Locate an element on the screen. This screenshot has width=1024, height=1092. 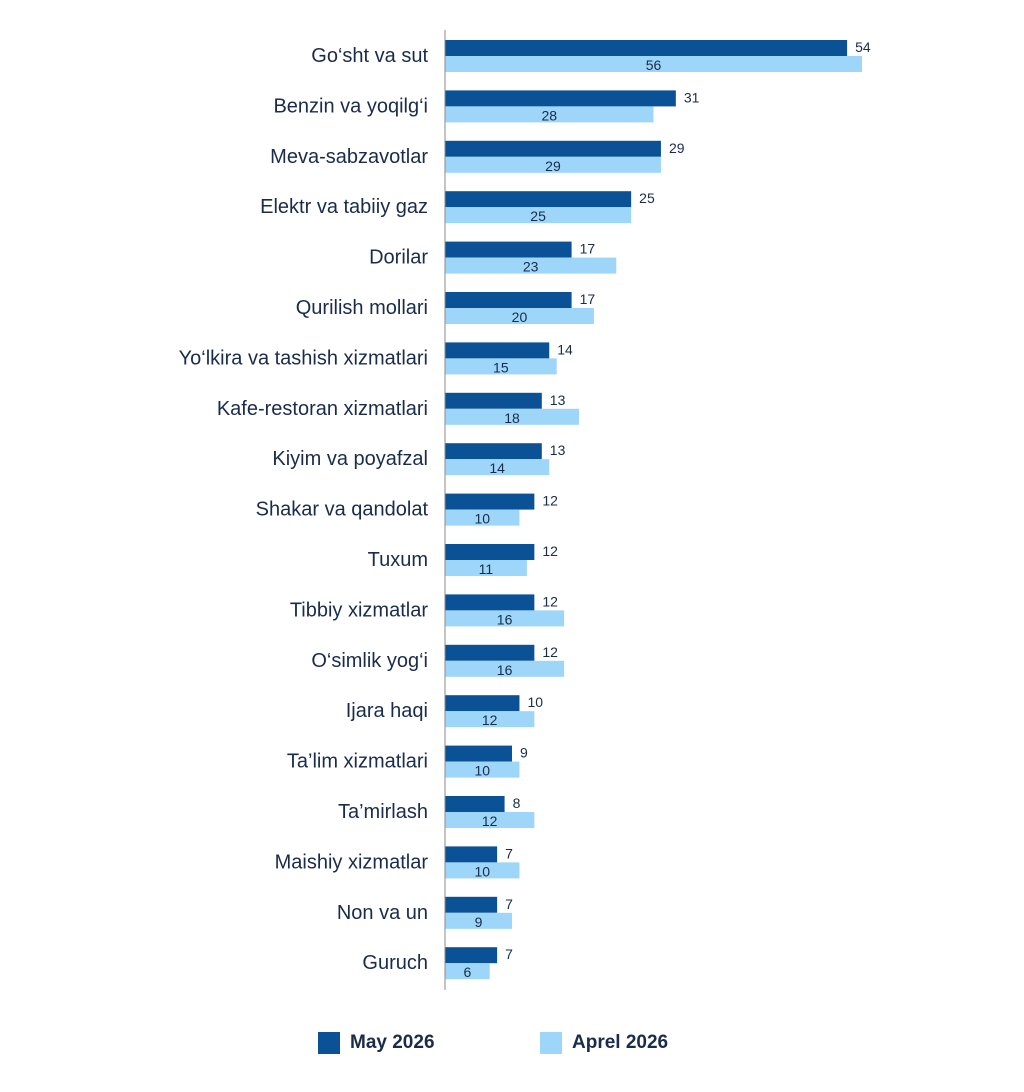
value-label-series-2: 56 is located at coordinates (654, 65).